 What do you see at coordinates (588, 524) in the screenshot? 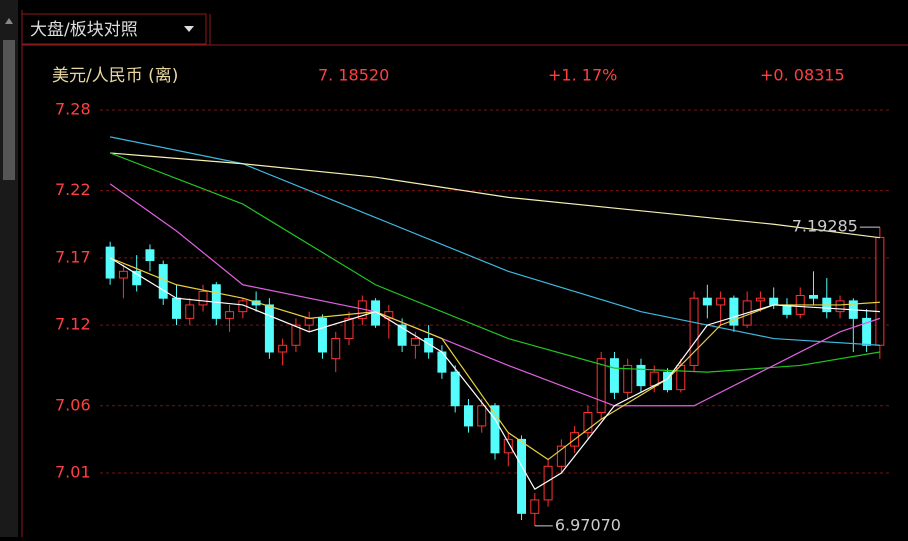
I see `annotation-label: 6.97070` at bounding box center [588, 524].